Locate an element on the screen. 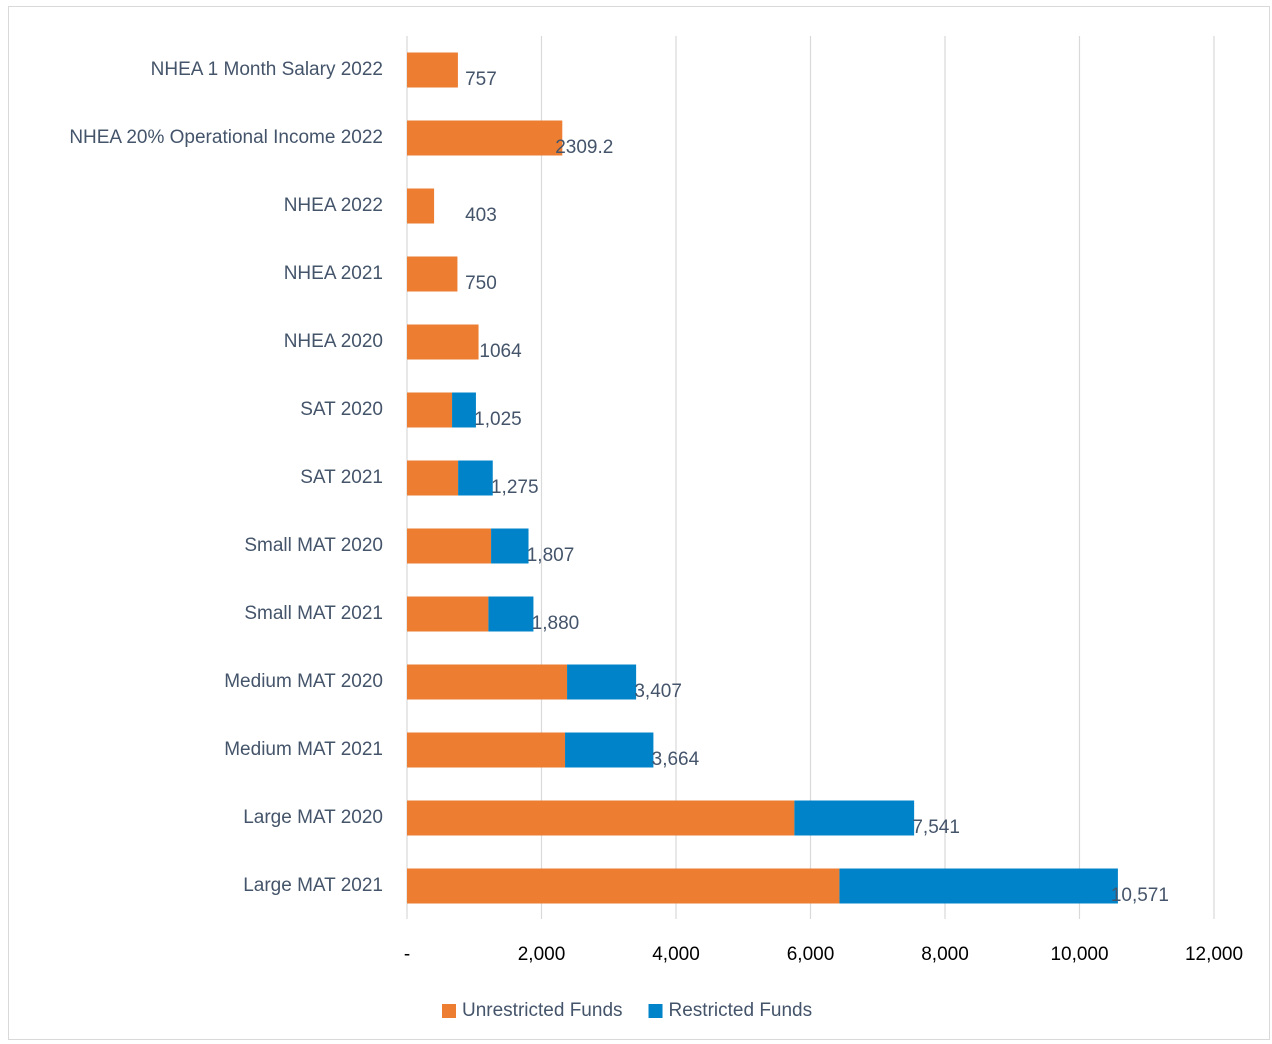 The width and height of the screenshot is (1272, 1044). legend-swatch-unrestricted-funds is located at coordinates (449, 1011).